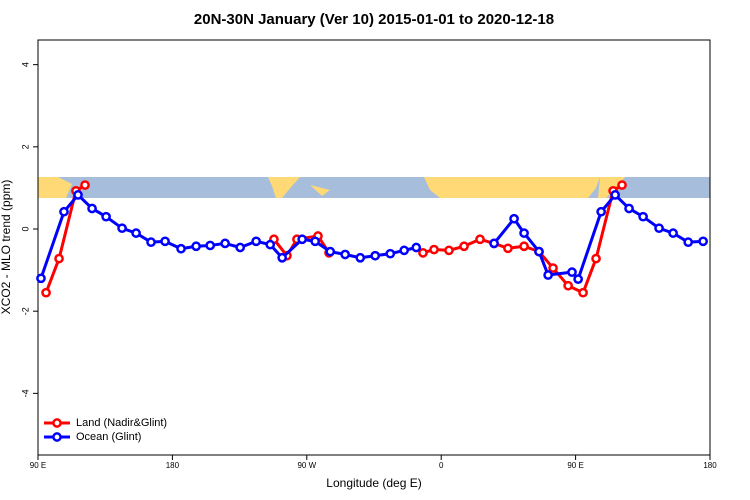 The height and width of the screenshot is (500, 750). I want to click on y-tick-label: -2, so click(25, 311).